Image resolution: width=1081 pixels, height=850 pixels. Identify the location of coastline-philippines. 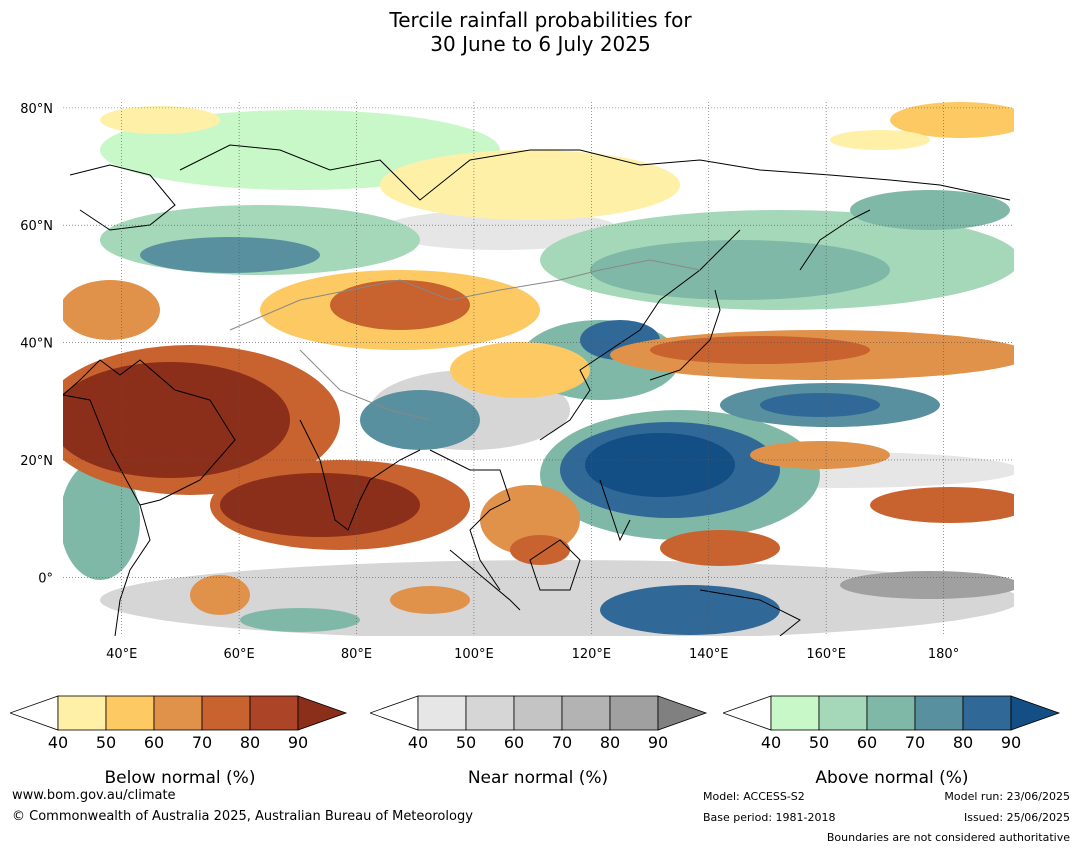
(615, 510).